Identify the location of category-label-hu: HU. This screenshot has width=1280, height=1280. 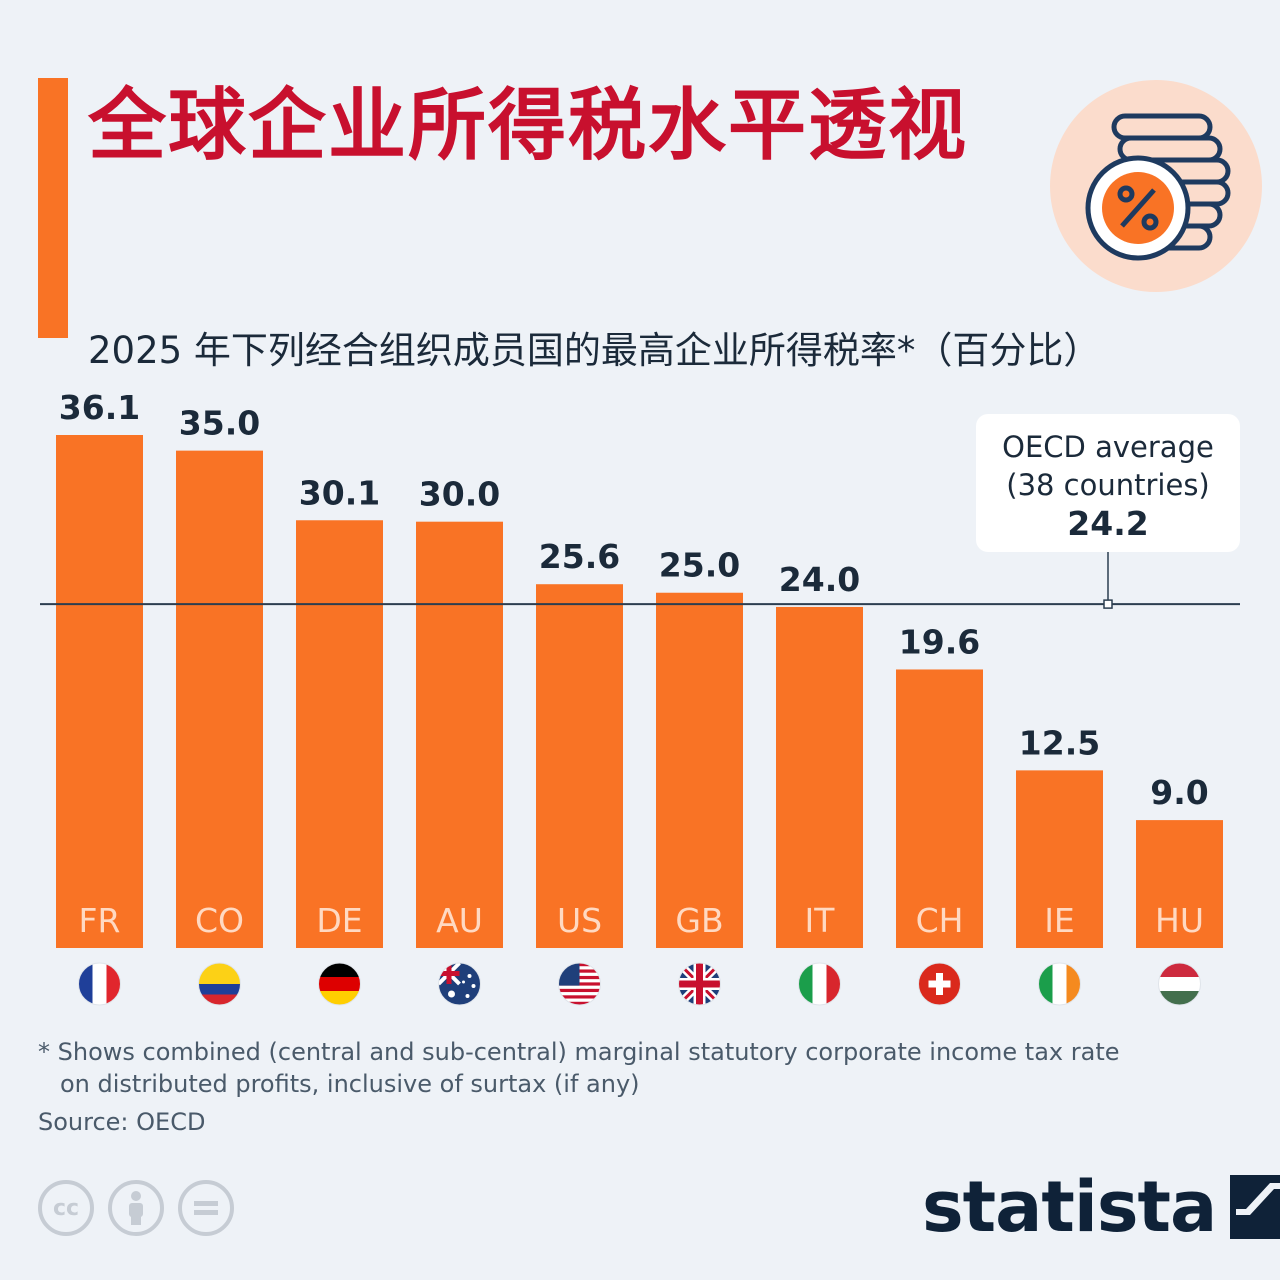
(1179, 920).